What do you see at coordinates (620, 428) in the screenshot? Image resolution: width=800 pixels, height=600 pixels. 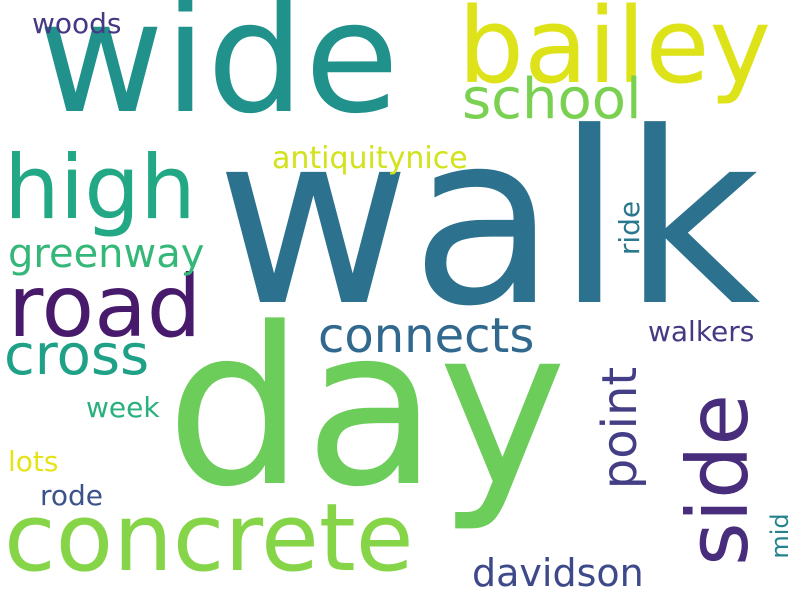 I see `word-point: point` at bounding box center [620, 428].